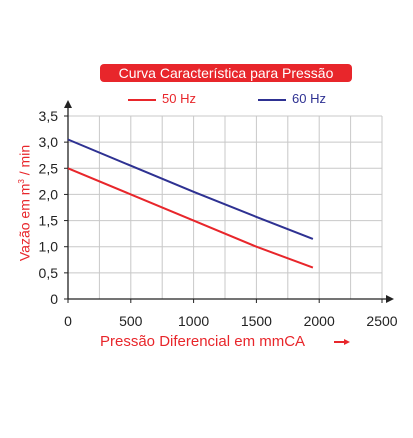  Describe the element at coordinates (49, 168) in the screenshot. I see `y-tick-label: 2,5` at that location.